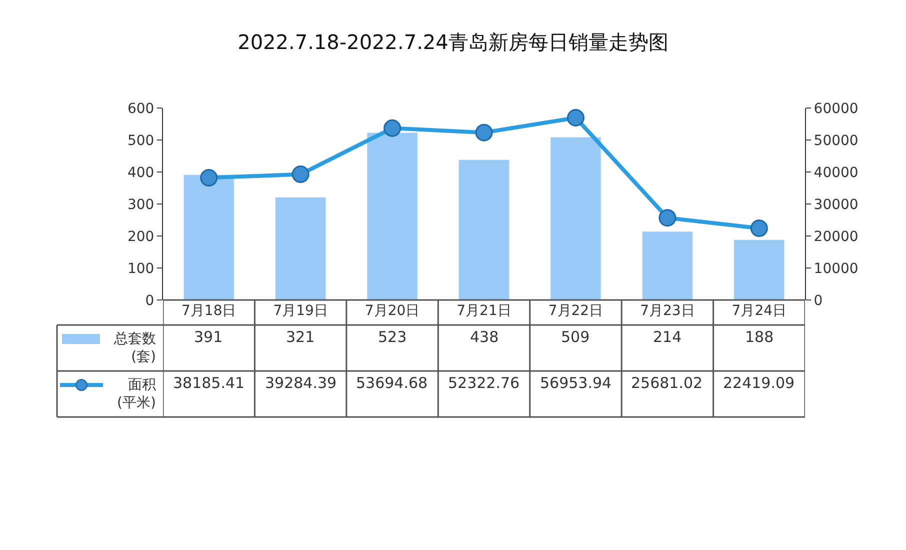 The width and height of the screenshot is (906, 550). I want to click on data-label: 188, so click(759, 337).